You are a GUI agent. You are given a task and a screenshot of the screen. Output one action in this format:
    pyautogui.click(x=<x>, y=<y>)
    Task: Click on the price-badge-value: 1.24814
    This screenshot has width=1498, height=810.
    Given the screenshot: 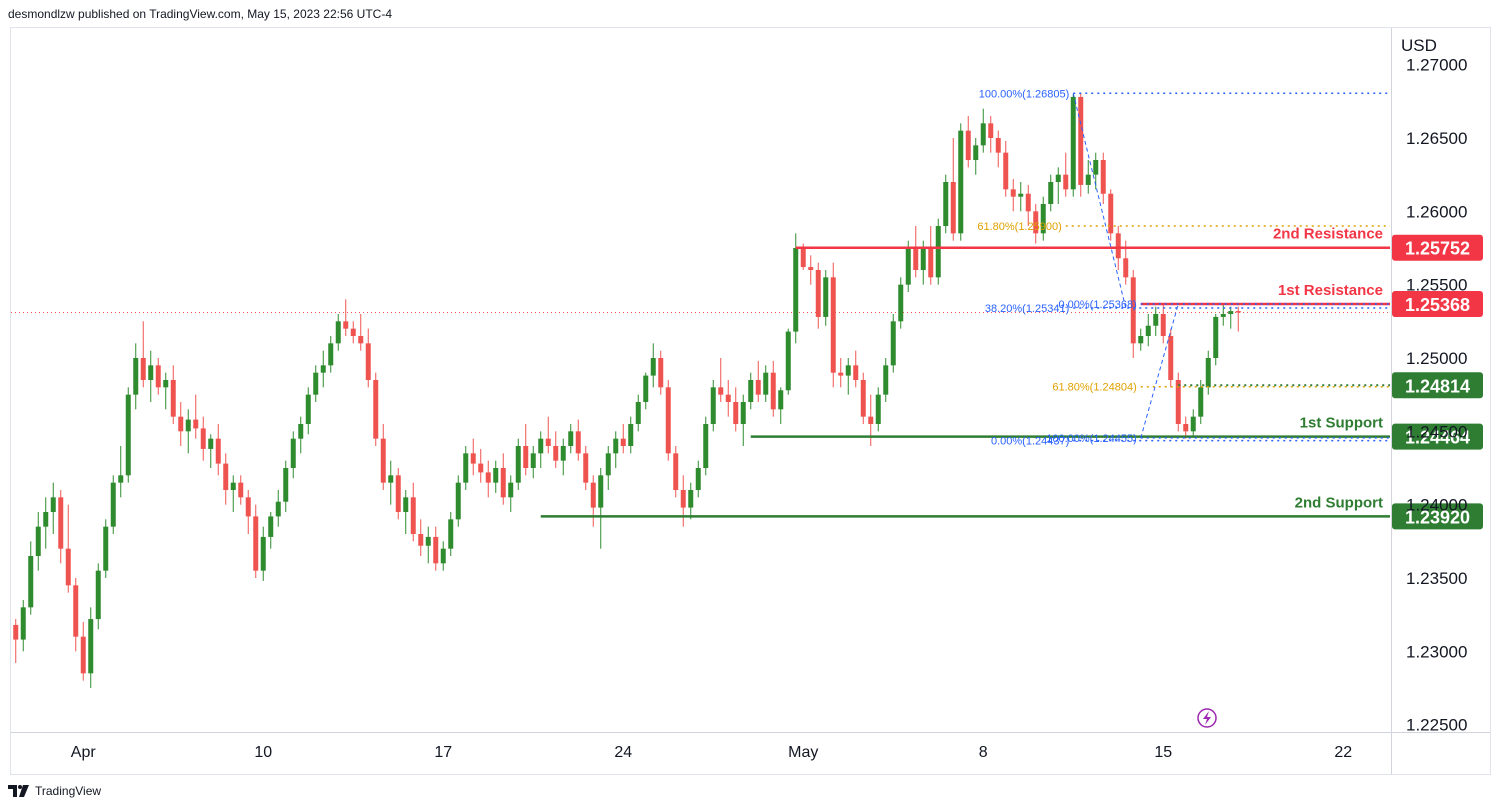 What is the action you would take?
    pyautogui.click(x=1437, y=386)
    